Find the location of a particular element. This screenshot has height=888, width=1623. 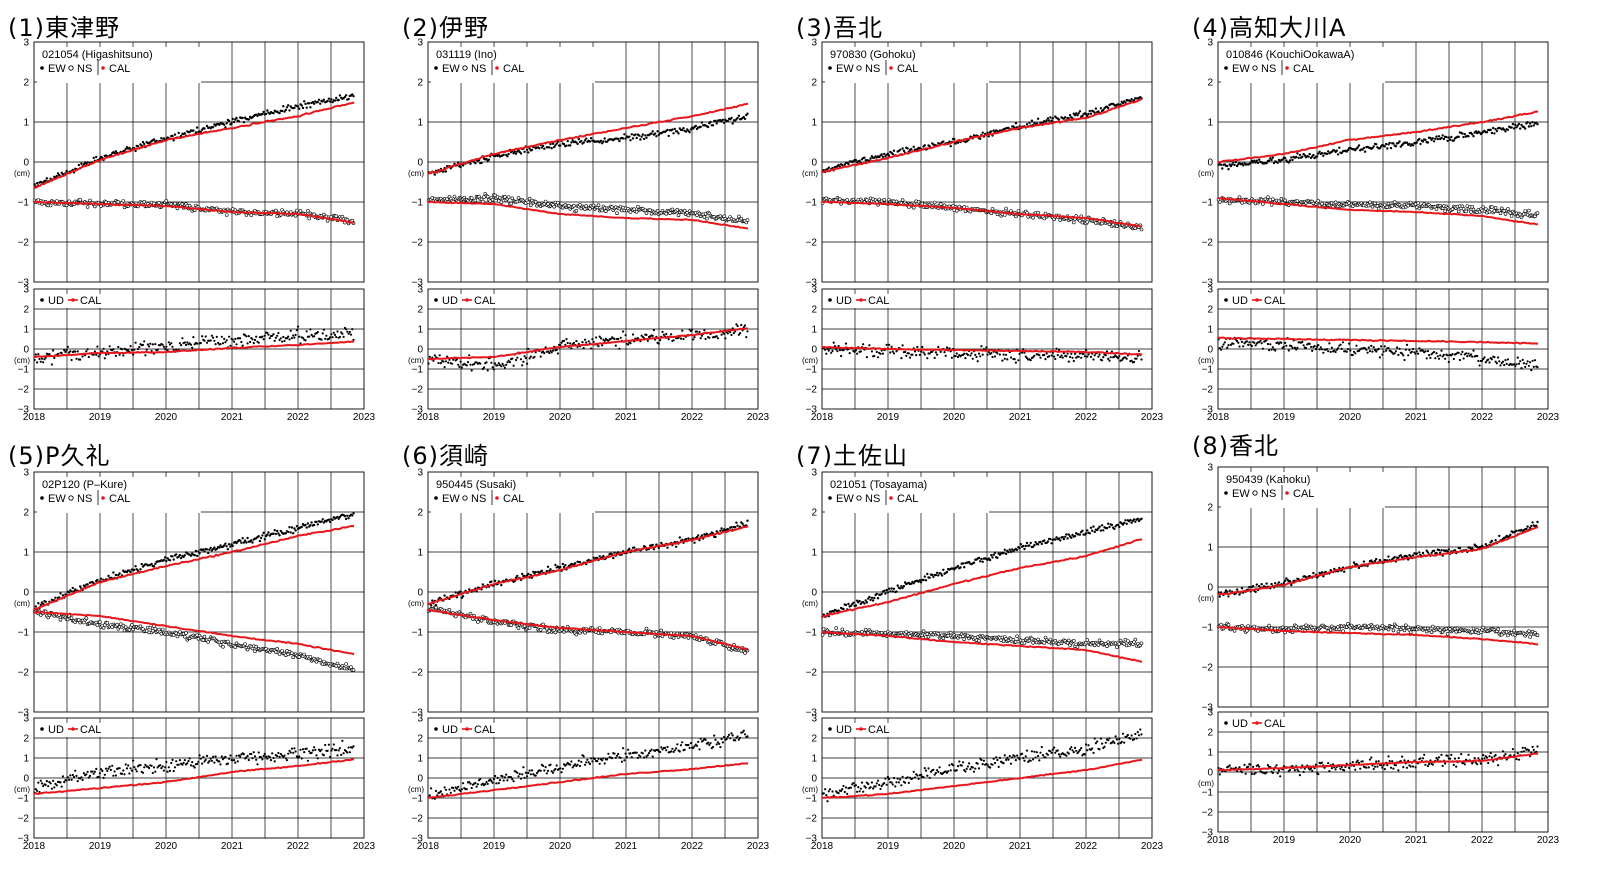

horizontal-y-tick-label: 1 is located at coordinates (26, 123).